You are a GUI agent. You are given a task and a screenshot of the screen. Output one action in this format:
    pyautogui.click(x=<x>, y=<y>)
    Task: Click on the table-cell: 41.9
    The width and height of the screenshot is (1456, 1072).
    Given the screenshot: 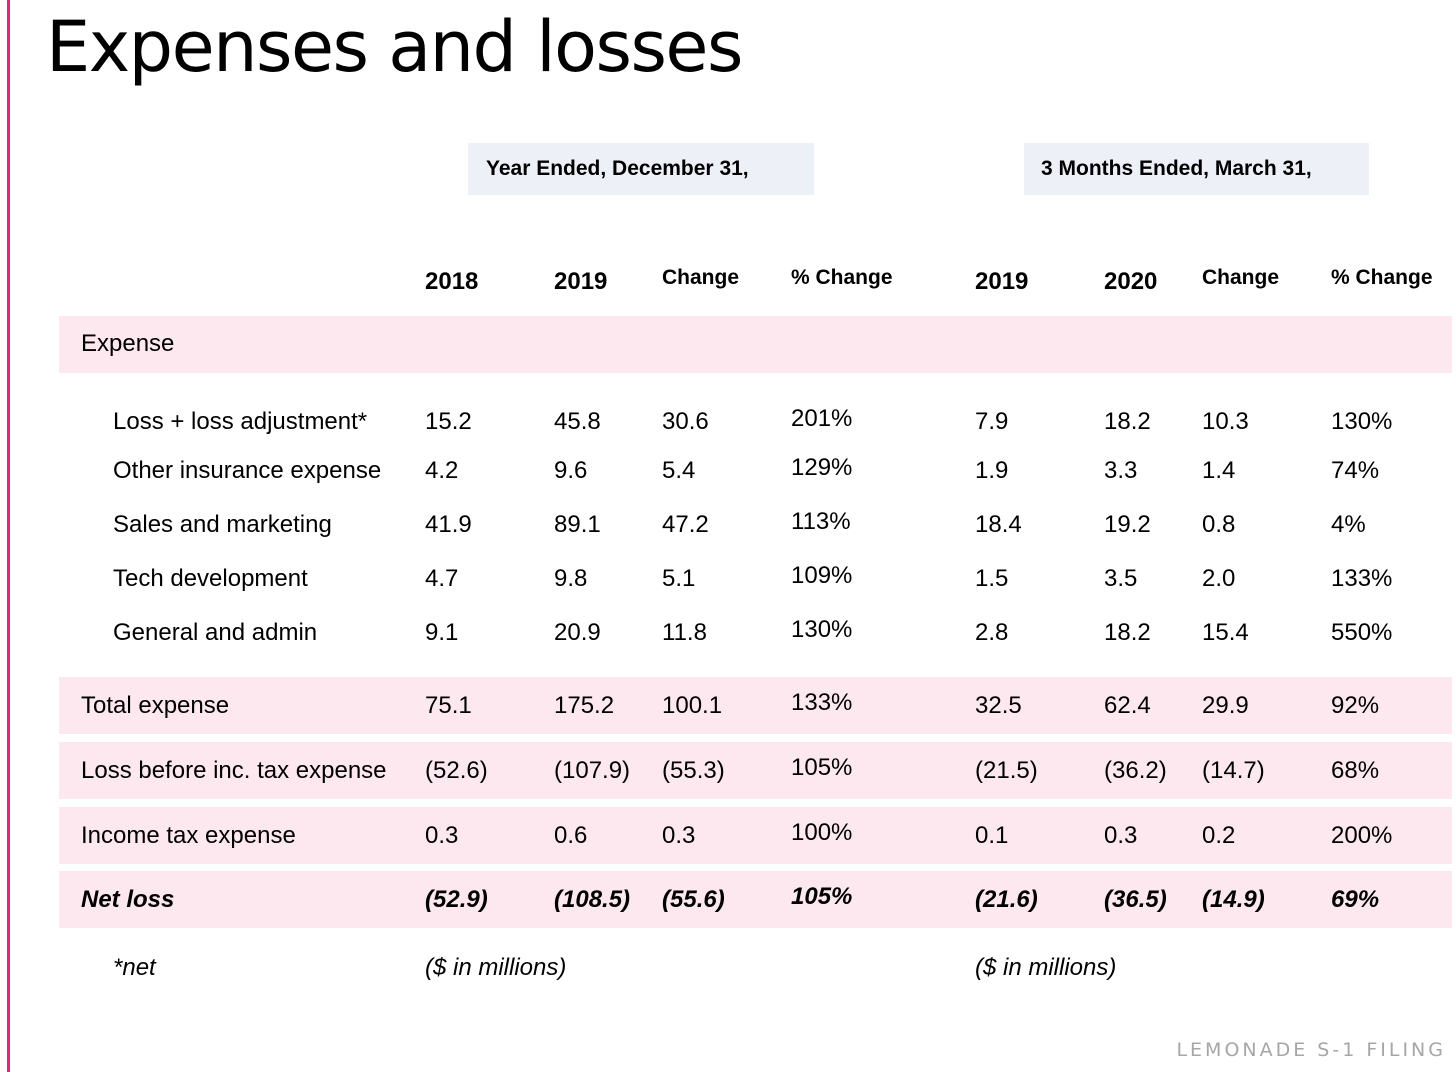 What is the action you would take?
    pyautogui.click(x=448, y=524)
    